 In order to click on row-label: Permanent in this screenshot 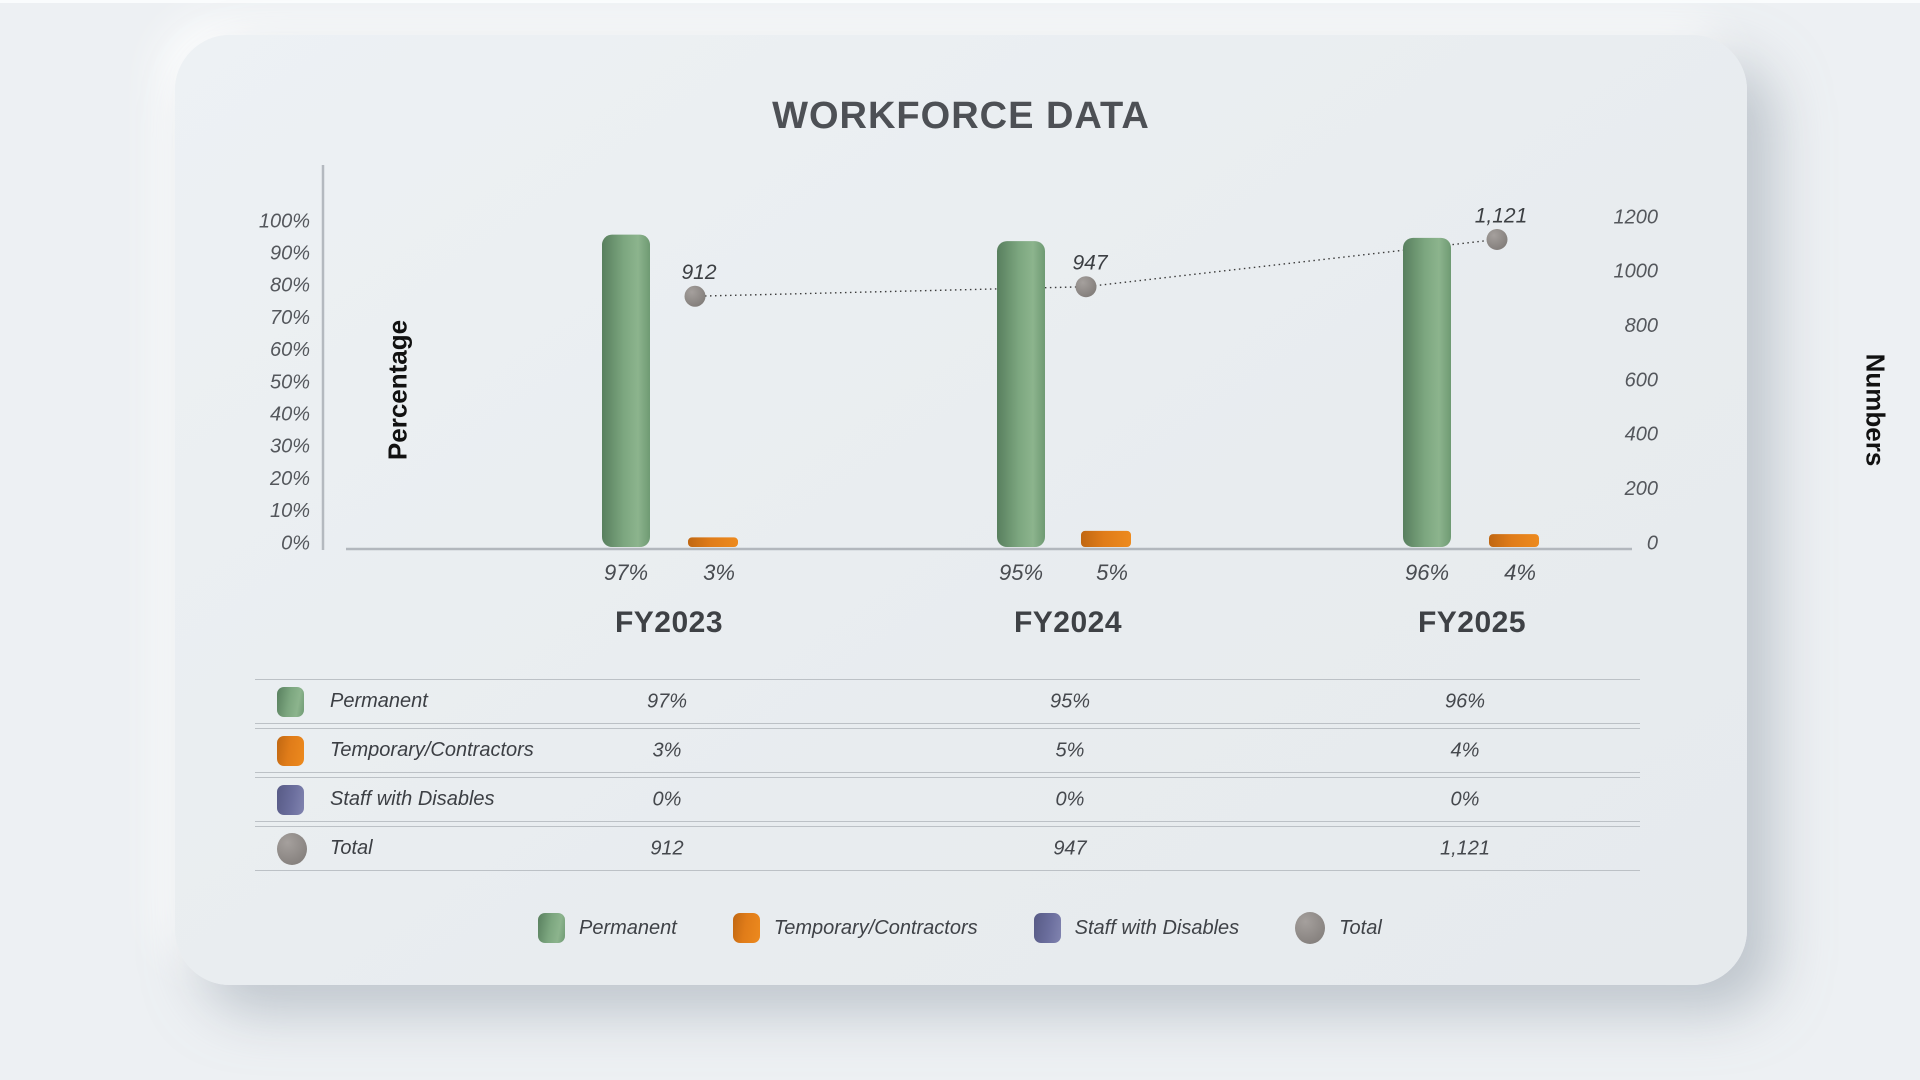, I will do `click(379, 701)`.